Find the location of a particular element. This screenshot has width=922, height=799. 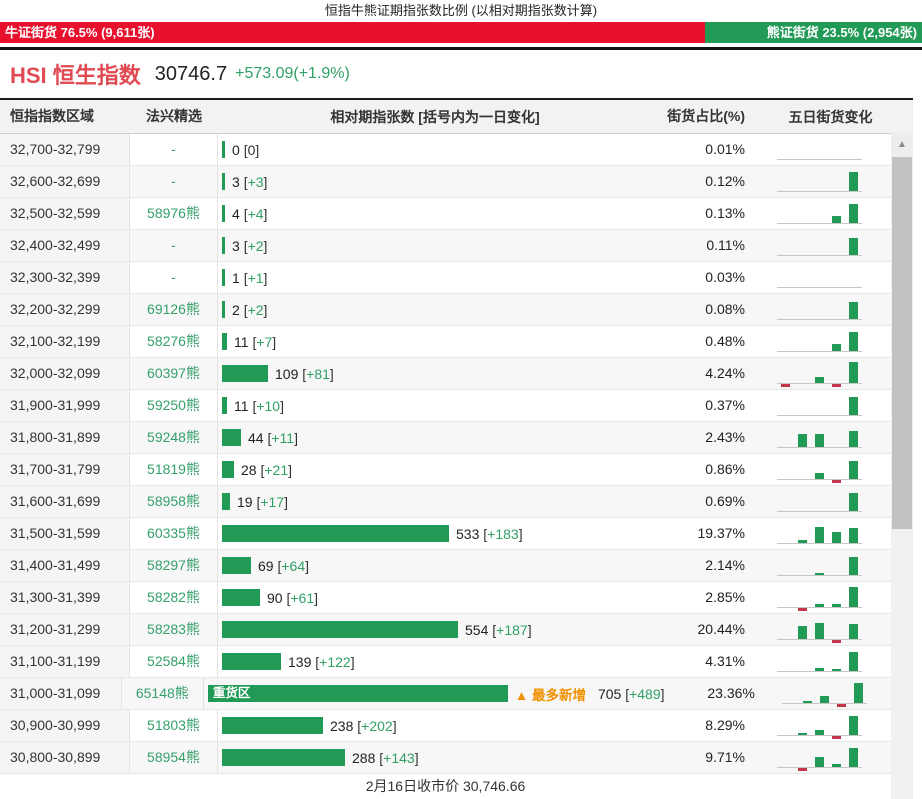

row-pct: 9.71% is located at coordinates (698, 757).